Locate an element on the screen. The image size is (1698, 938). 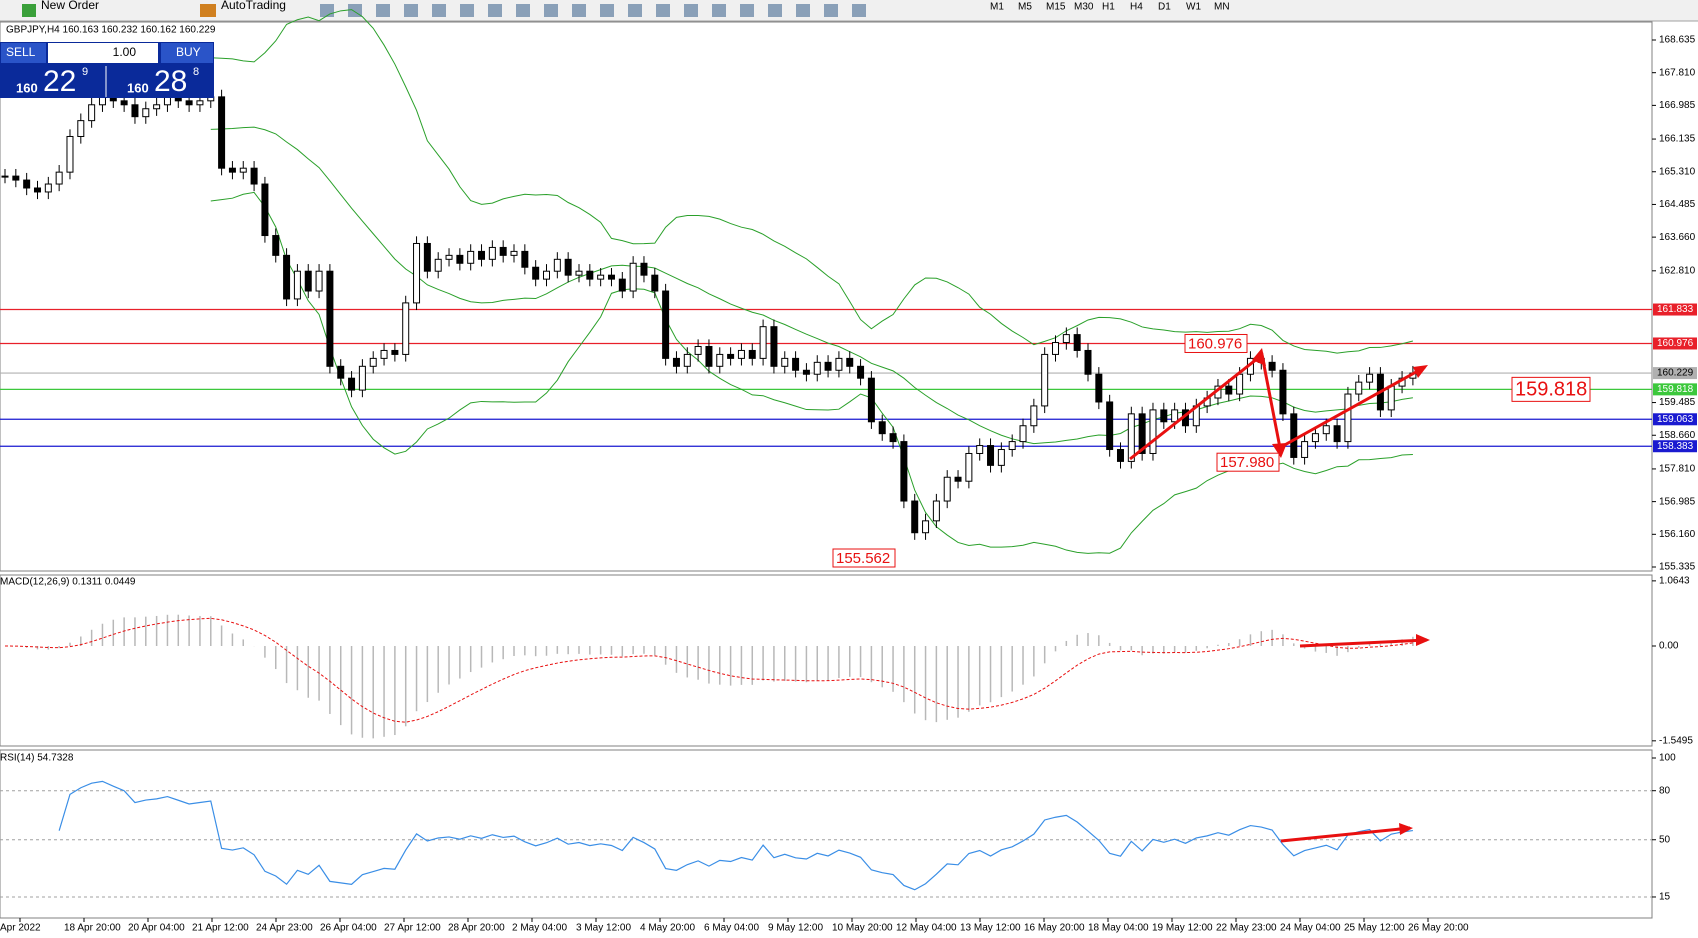
time-label: 19 May 12:00 is located at coordinates (1182, 928).